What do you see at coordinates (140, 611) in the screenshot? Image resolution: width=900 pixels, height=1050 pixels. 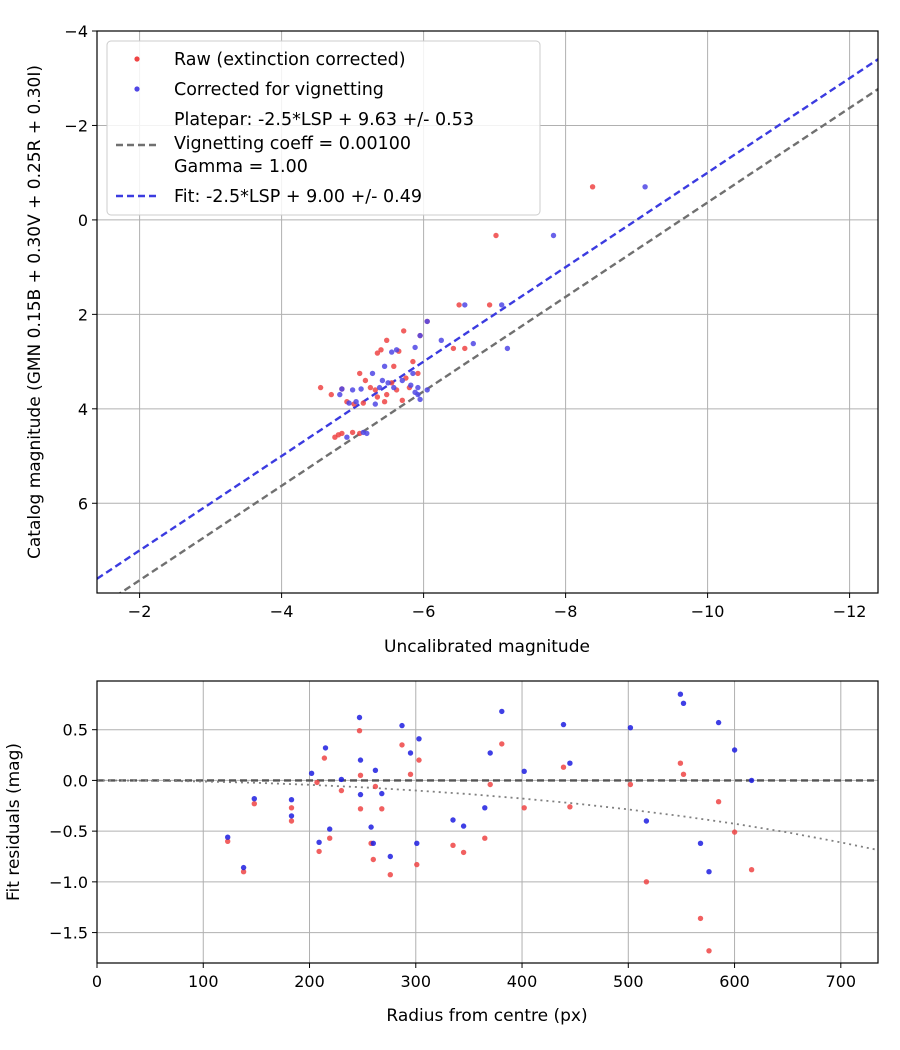 I see `top-x-tick-label: −2` at bounding box center [140, 611].